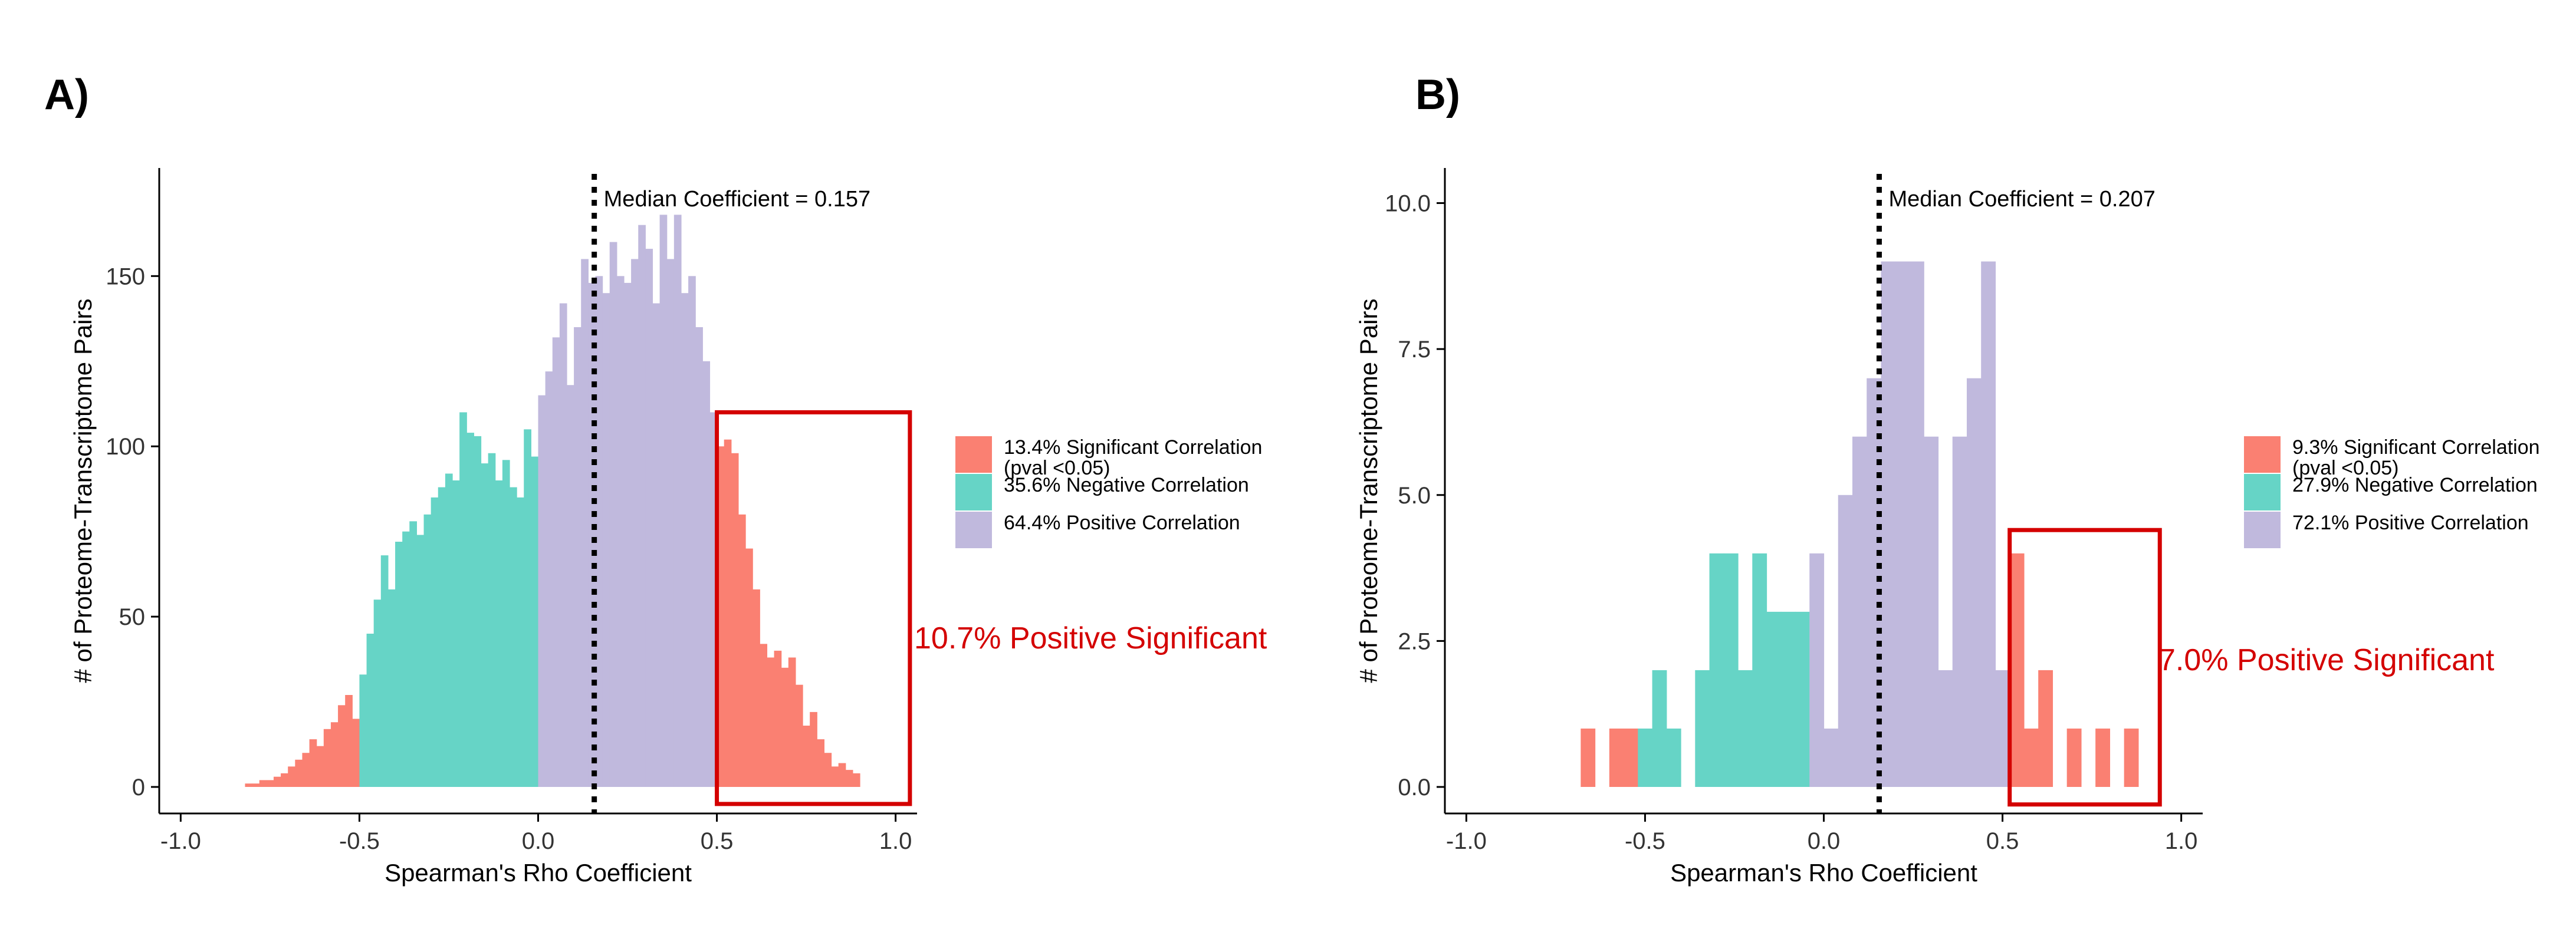 This screenshot has width=2576, height=929. I want to click on y-tick-label: 100, so click(126, 447).